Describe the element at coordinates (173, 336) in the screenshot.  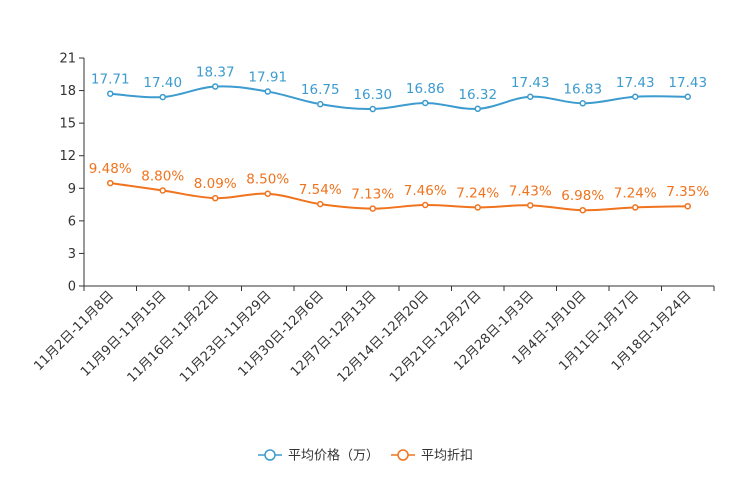
I see `x-tick-label: 11月16日-11月22日` at that location.